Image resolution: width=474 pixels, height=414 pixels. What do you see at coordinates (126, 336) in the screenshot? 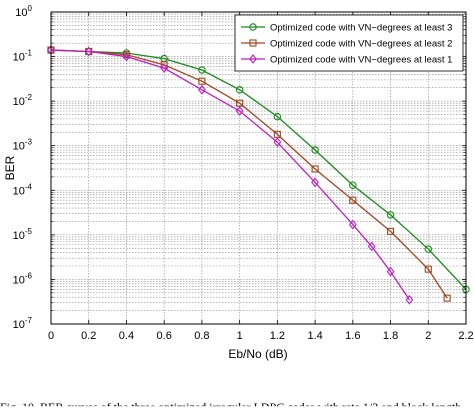
I see `x-tick-label: 0.4` at bounding box center [126, 336].